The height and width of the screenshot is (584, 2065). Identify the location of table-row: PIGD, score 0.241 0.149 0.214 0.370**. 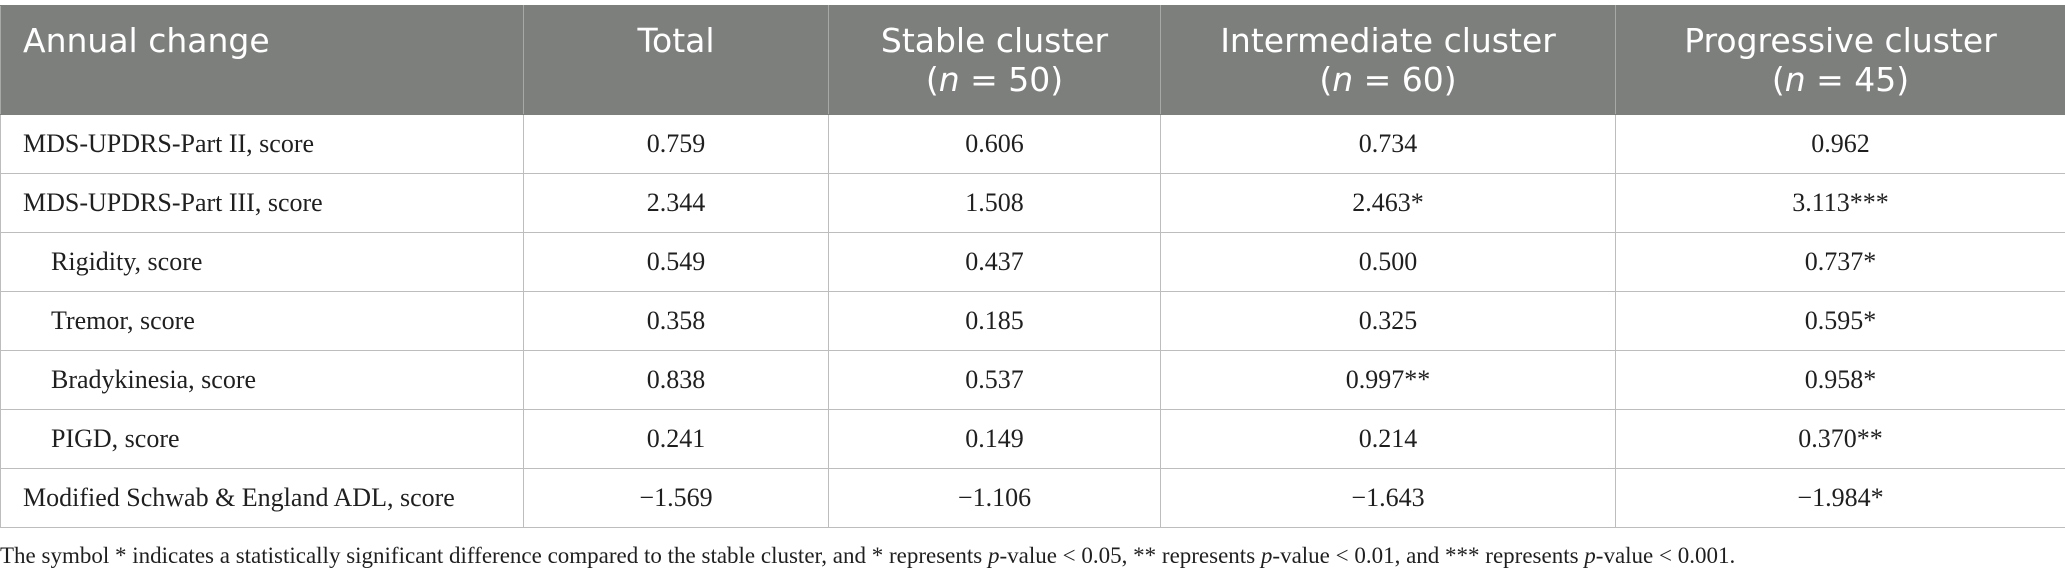
(1032, 439).